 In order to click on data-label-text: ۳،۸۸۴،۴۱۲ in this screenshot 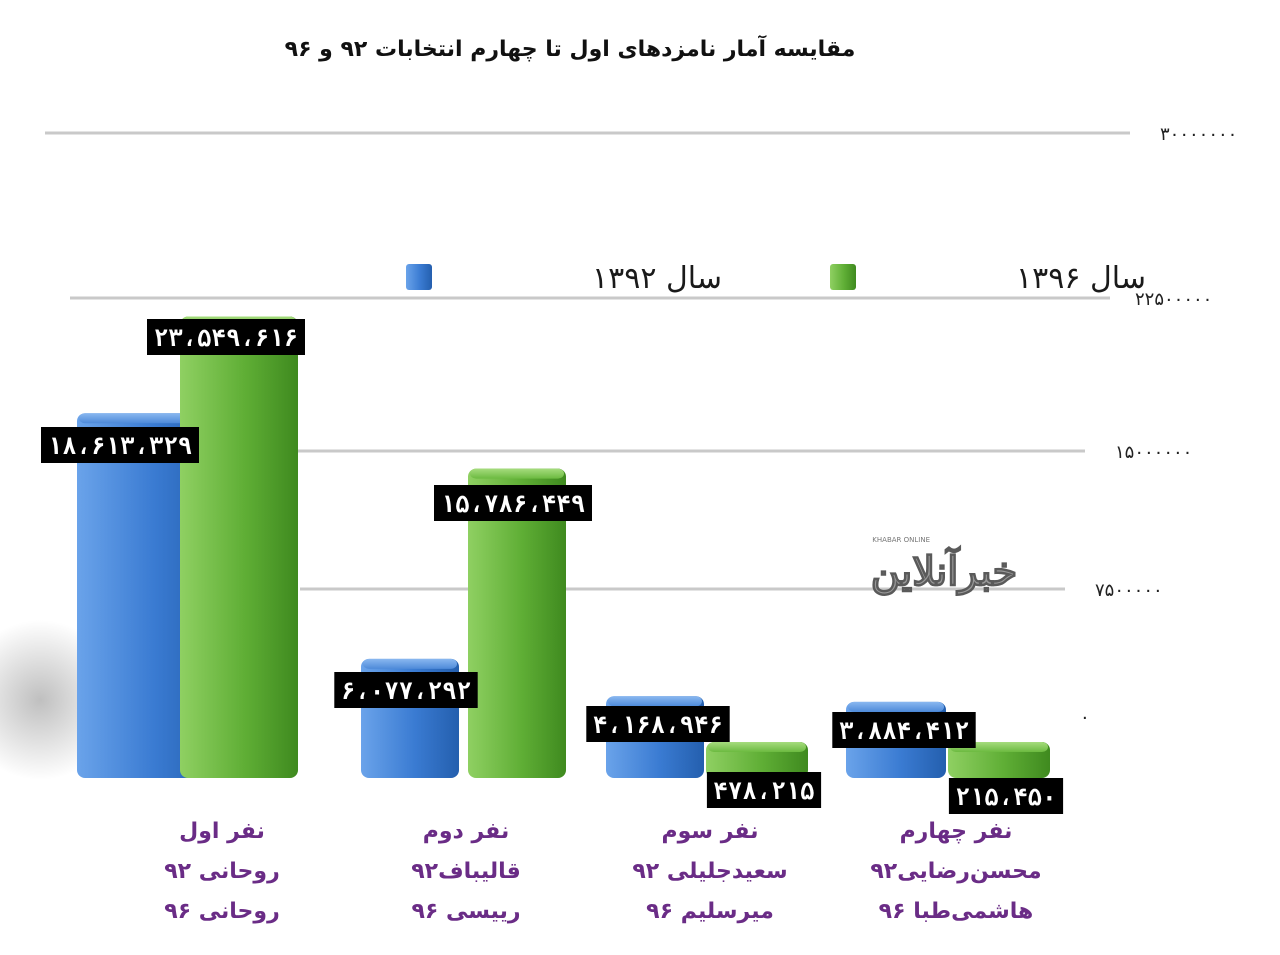, I will do `click(904, 731)`.